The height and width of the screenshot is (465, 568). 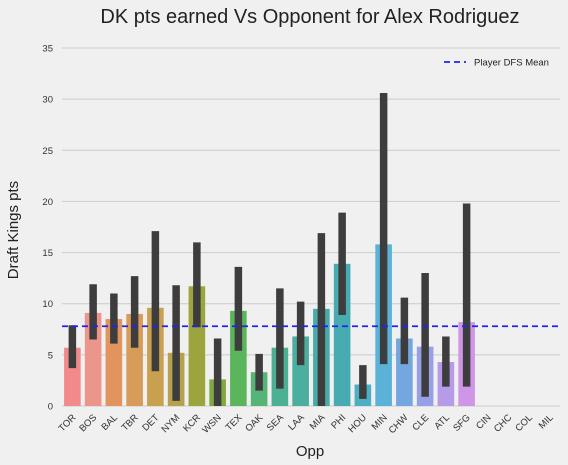 I want to click on x-tick-label: SEA, so click(x=276, y=423).